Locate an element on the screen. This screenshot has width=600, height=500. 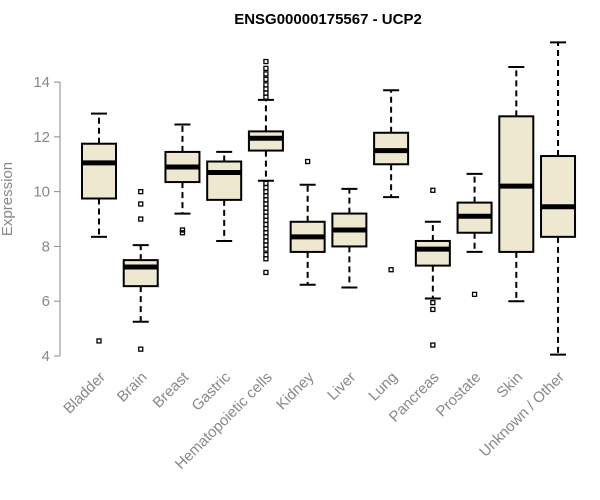
box-breast is located at coordinates (182, 179).